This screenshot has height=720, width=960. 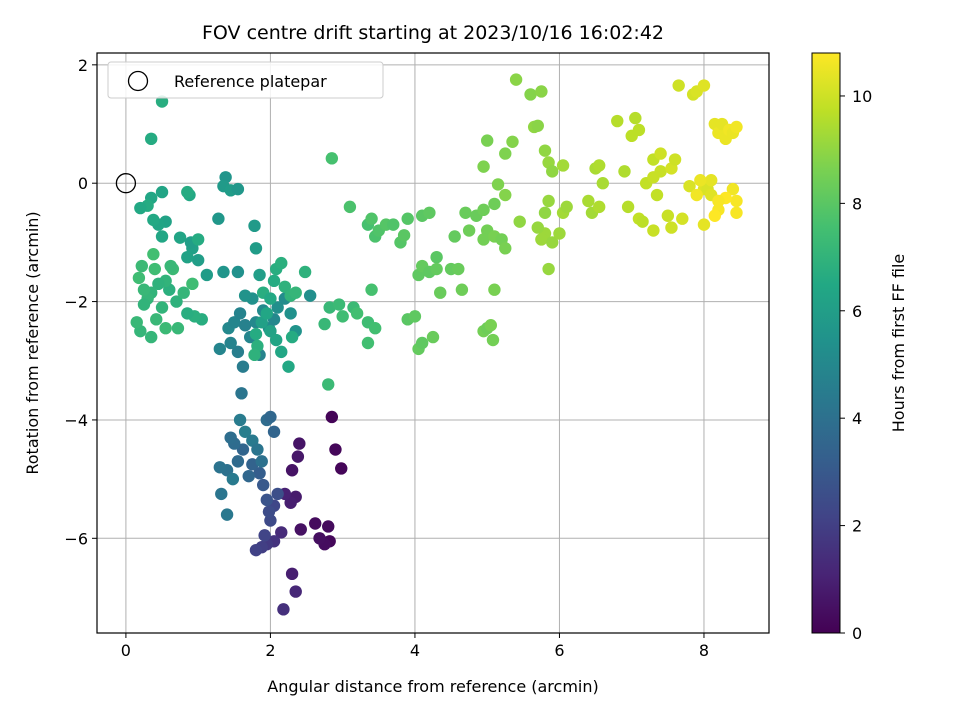 I want to click on x-tick-label: 4, so click(x=415, y=650).